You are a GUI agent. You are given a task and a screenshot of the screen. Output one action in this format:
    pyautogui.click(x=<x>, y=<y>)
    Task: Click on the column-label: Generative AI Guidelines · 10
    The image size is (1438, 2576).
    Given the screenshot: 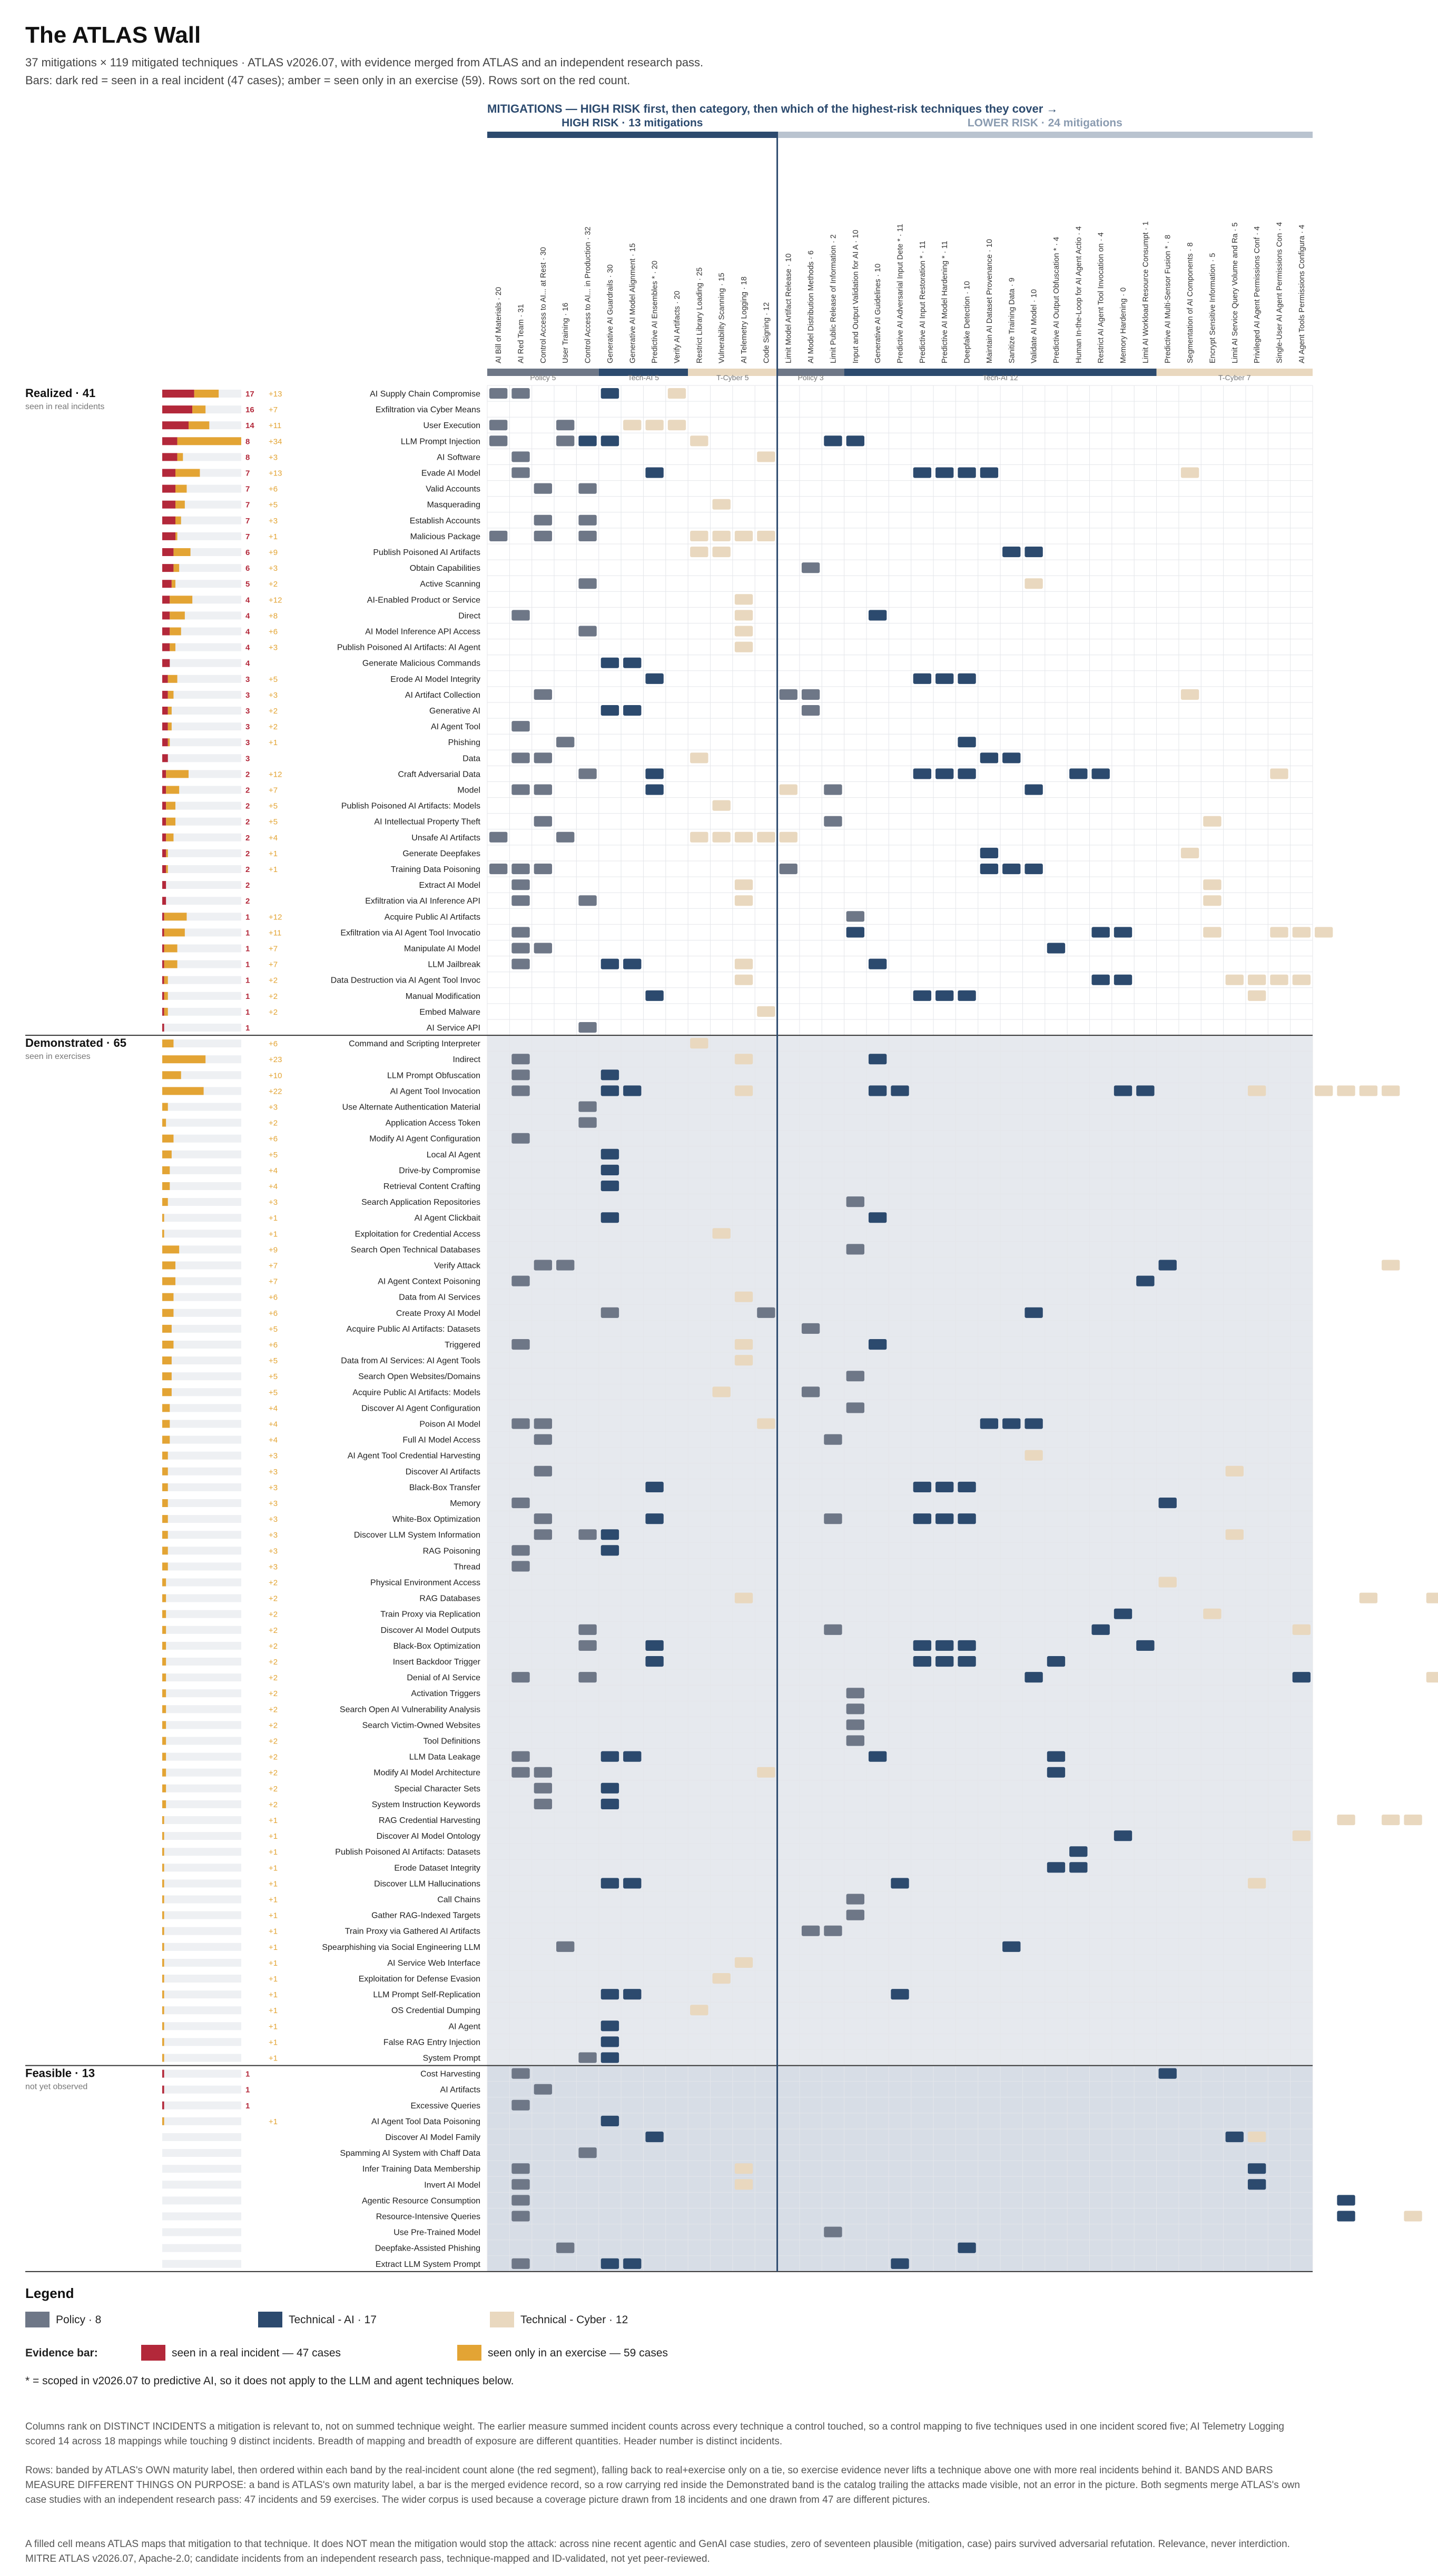 What is the action you would take?
    pyautogui.click(x=878, y=313)
    